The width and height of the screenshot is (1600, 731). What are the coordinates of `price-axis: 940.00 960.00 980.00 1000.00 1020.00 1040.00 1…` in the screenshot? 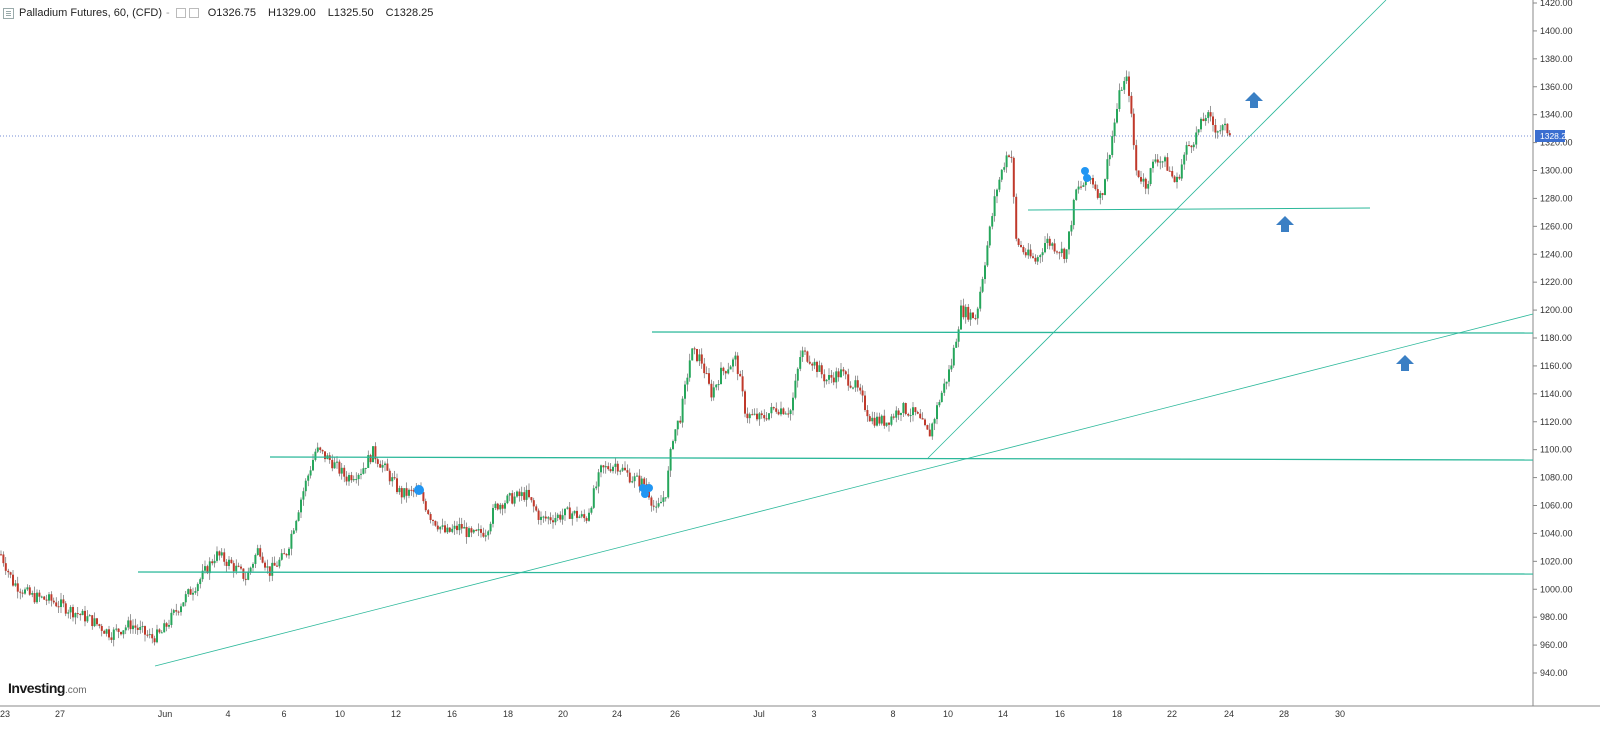 It's located at (1553, 339).